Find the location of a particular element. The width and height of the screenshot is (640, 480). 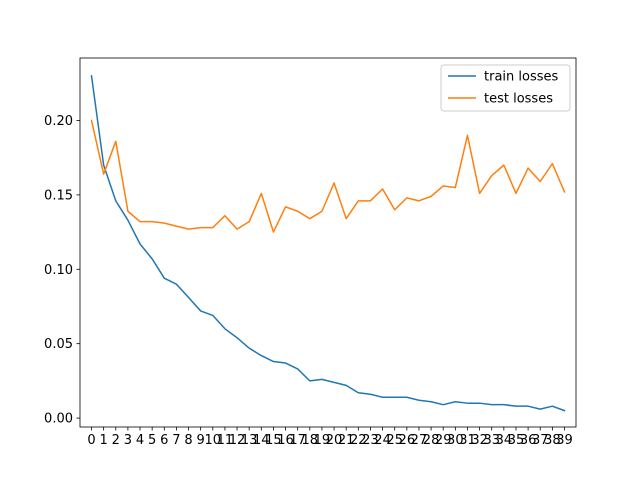

y-tick-label-2: 0.10 is located at coordinates (58, 270).